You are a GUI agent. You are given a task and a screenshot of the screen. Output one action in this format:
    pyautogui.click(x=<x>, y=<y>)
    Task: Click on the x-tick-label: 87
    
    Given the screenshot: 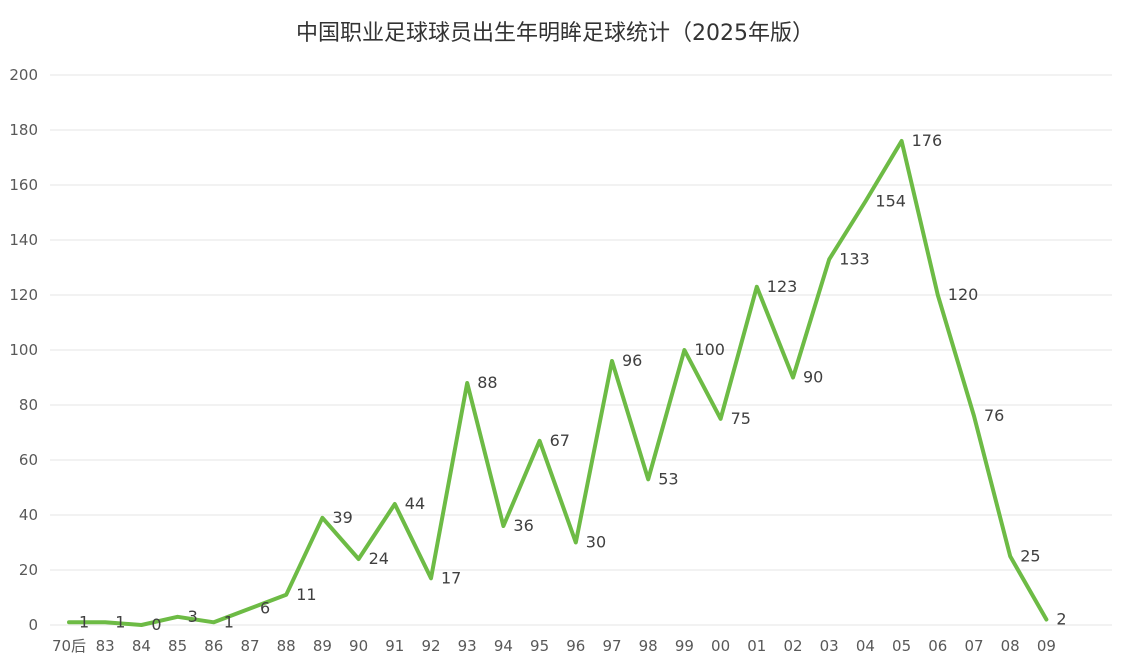 What is the action you would take?
    pyautogui.click(x=249, y=646)
    